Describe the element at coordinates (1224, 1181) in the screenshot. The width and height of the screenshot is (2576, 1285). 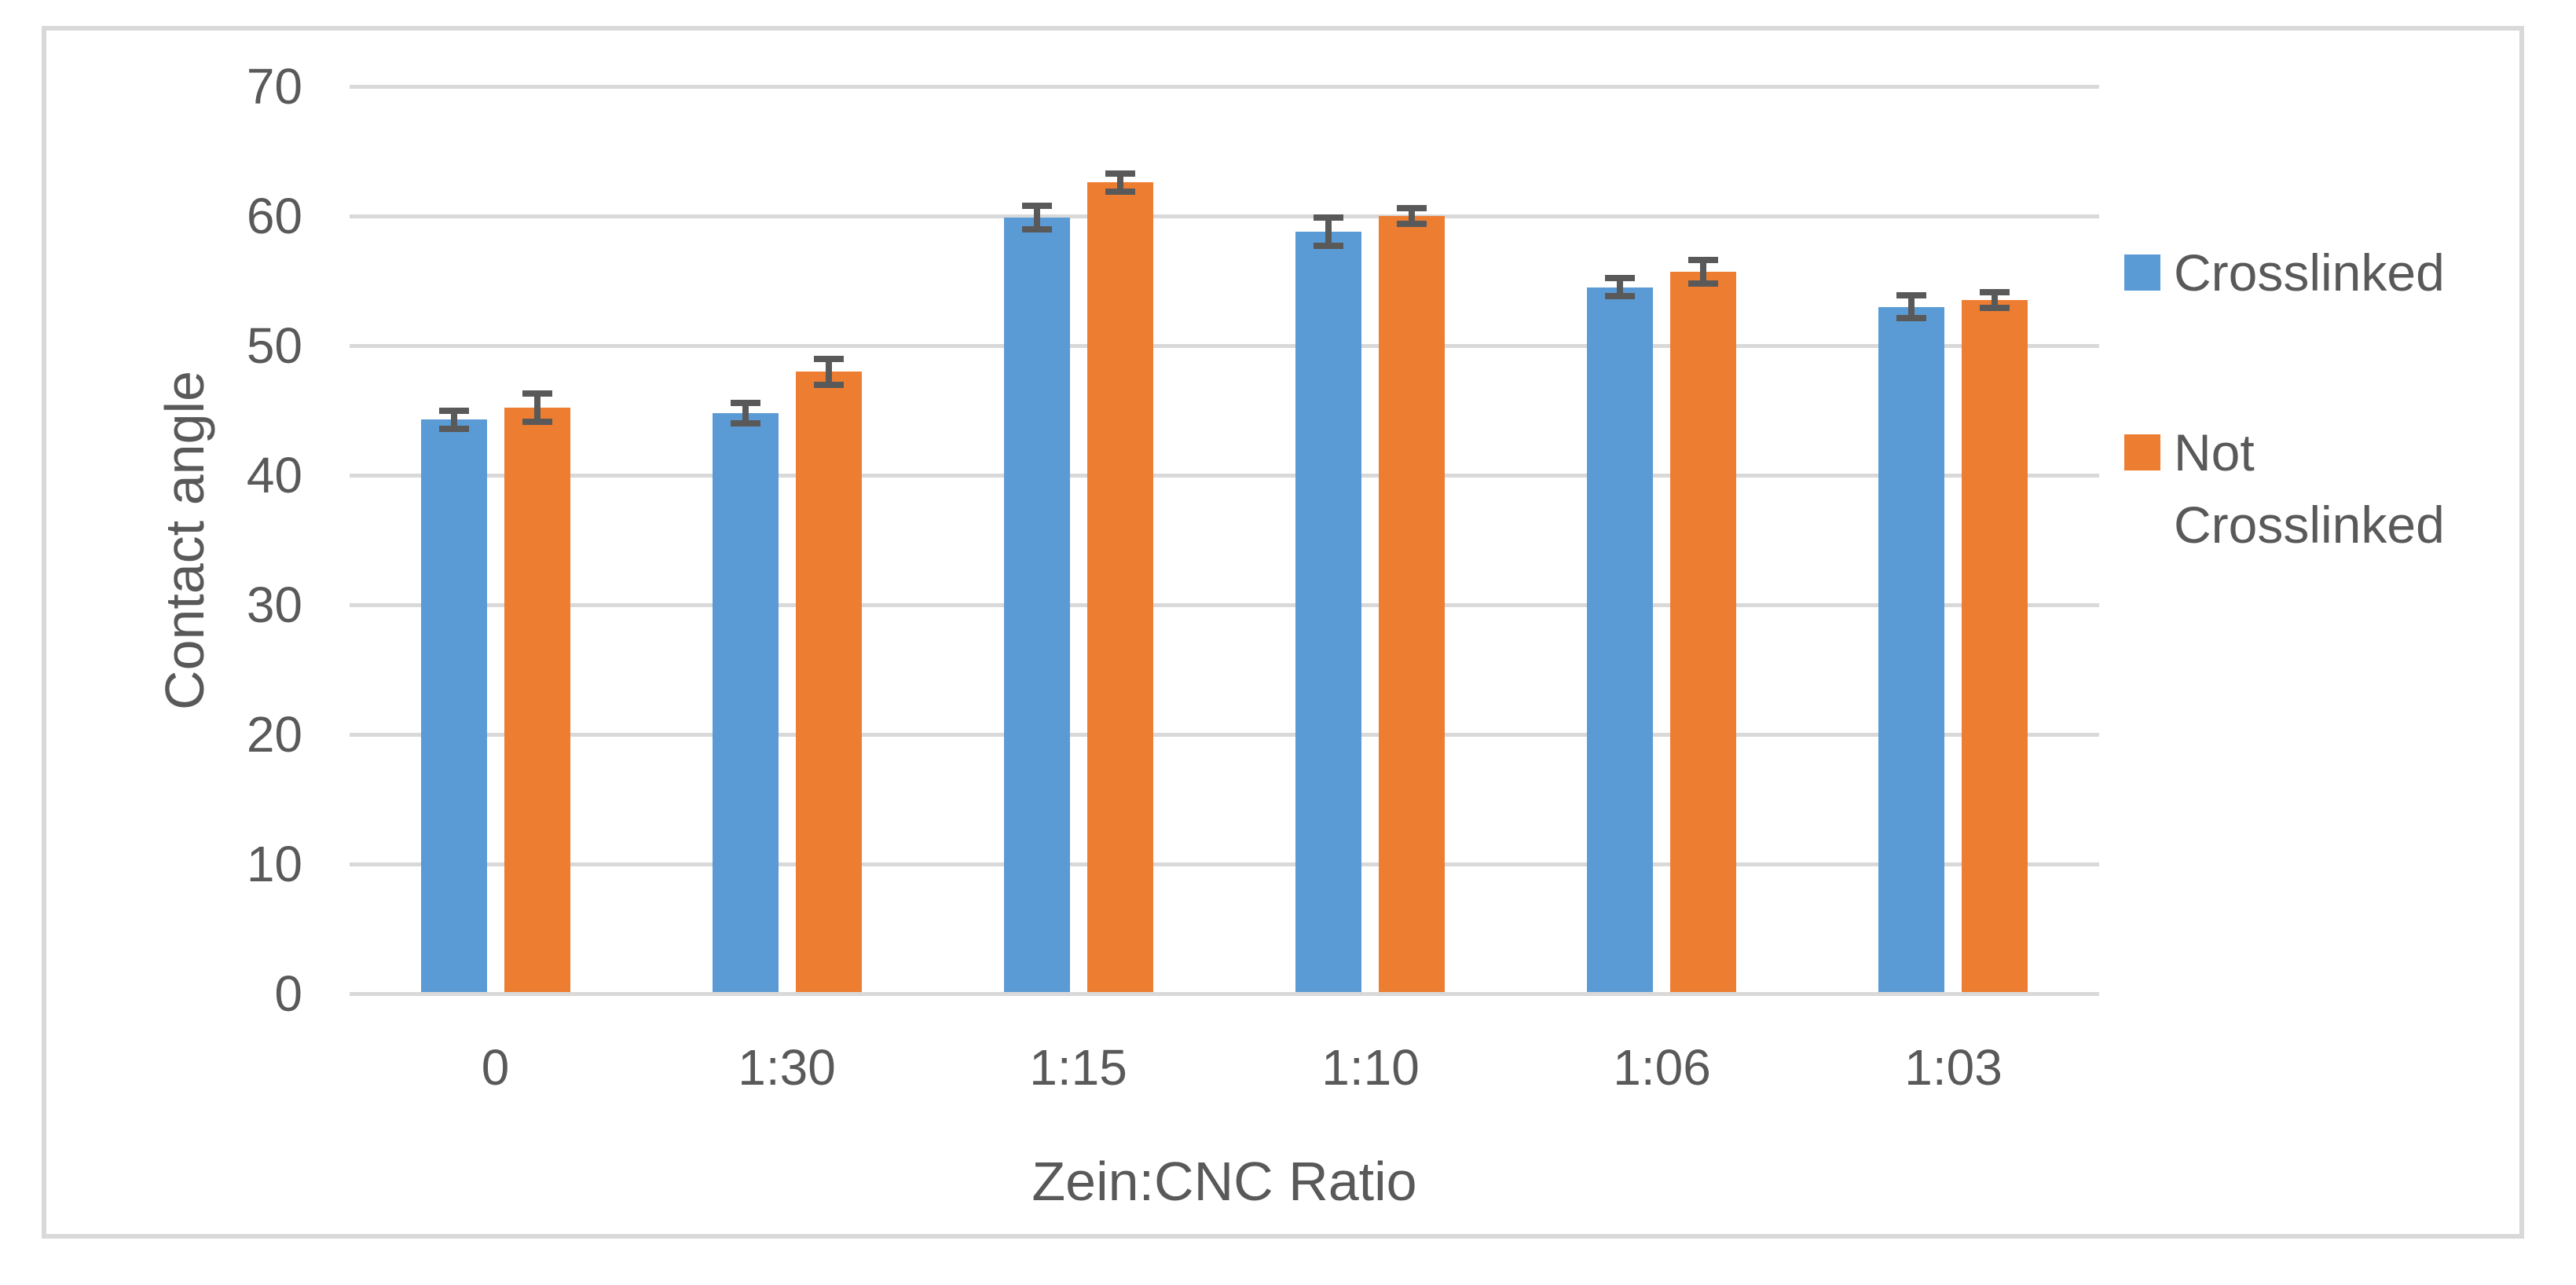
I see `x-axis-title: Zein:CNC Ratio` at that location.